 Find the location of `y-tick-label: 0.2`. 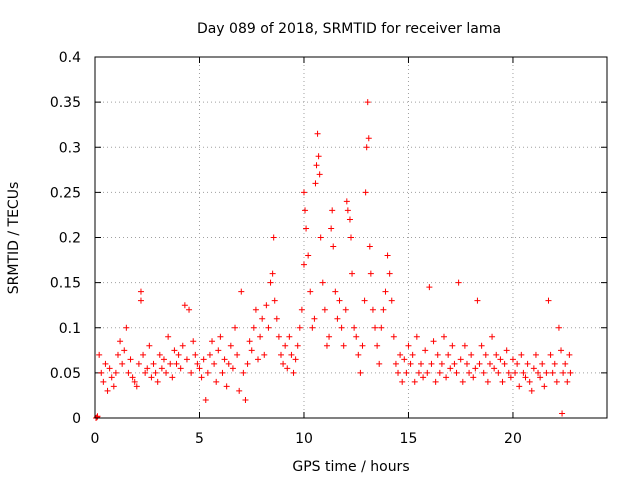

y-tick-label: 0.2 is located at coordinates (70, 239).